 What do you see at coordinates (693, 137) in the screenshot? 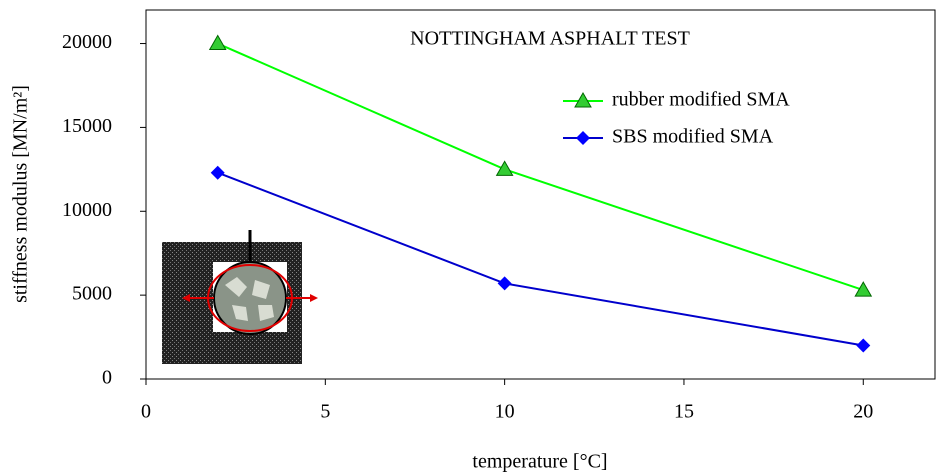
I see `legend-label: SBS modified SMA` at bounding box center [693, 137].